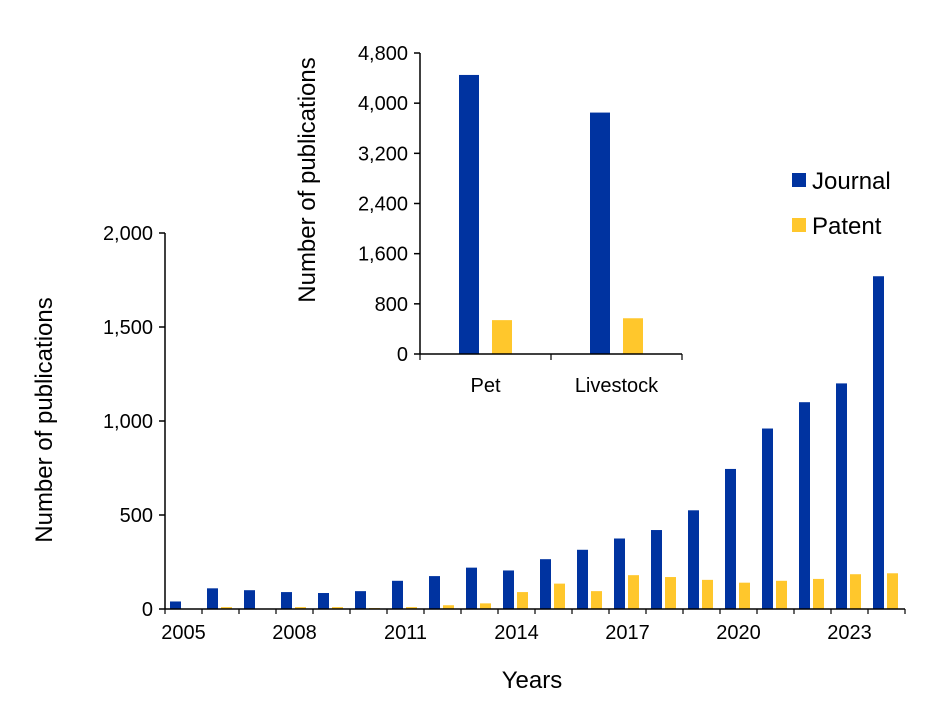 The image size is (936, 712). What do you see at coordinates (551, 375) in the screenshot?
I see `inset-x-ticks: Pet Livestock` at bounding box center [551, 375].